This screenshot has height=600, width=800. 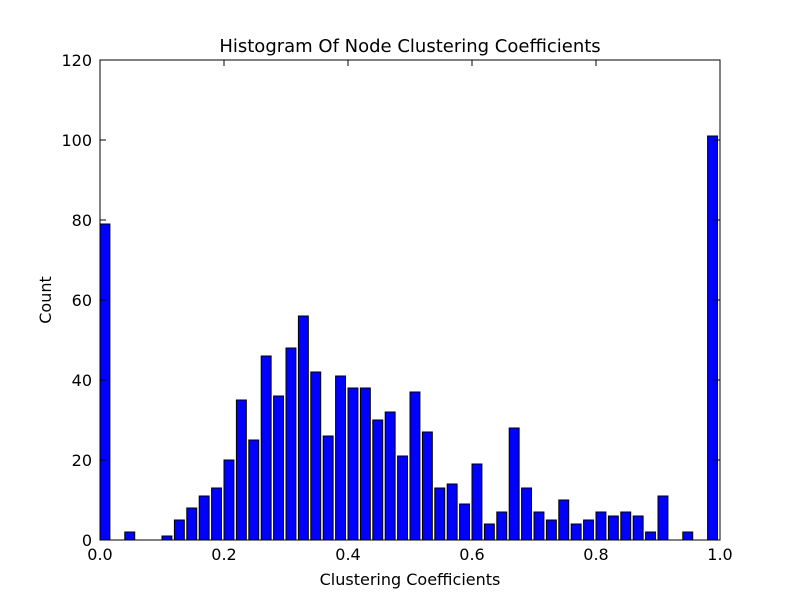 What do you see at coordinates (688, 536) in the screenshot?
I see `bar-0.94` at bounding box center [688, 536].